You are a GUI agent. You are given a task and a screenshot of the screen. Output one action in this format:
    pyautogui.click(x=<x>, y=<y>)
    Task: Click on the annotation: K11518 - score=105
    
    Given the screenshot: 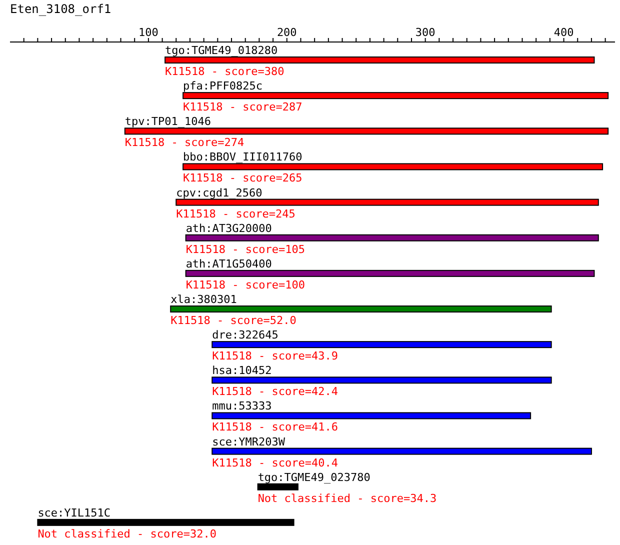 What is the action you would take?
    pyautogui.click(x=246, y=249)
    